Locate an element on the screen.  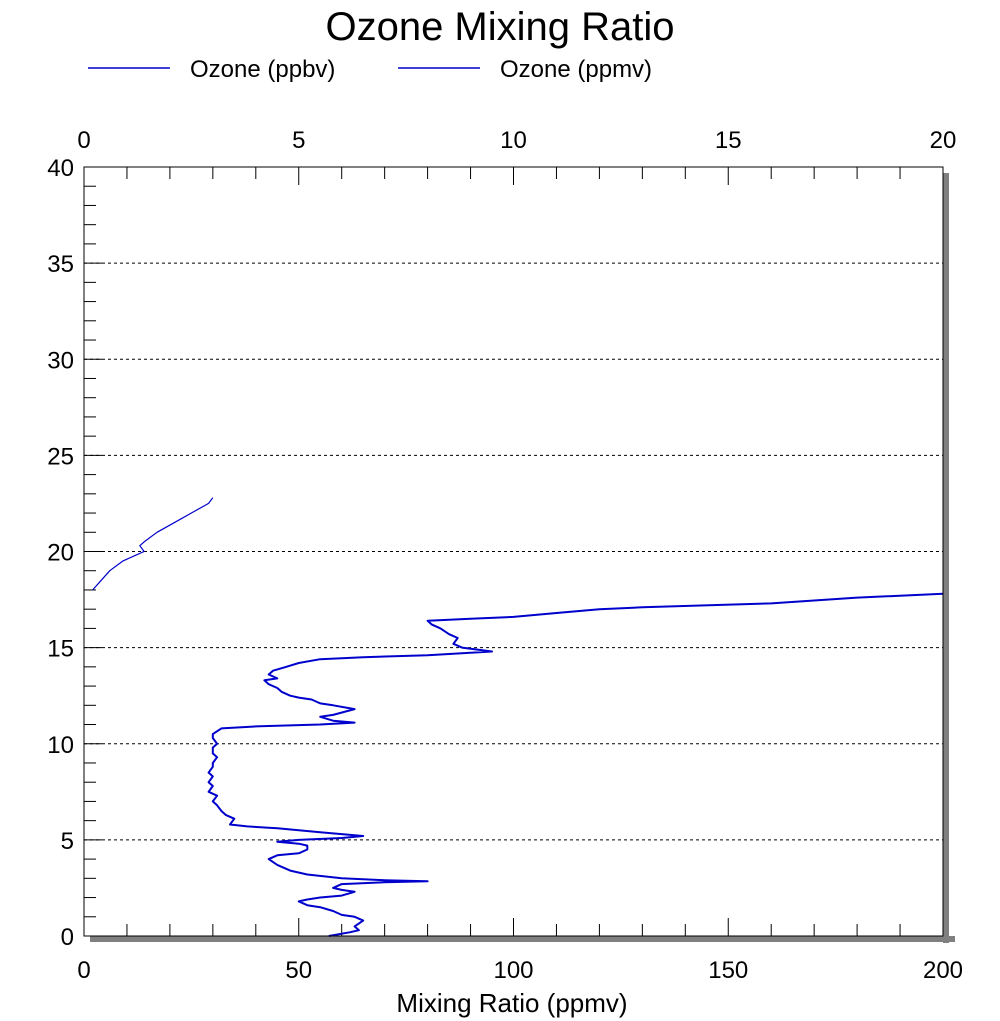
y-tick-label-20: 20 is located at coordinates (60, 553).